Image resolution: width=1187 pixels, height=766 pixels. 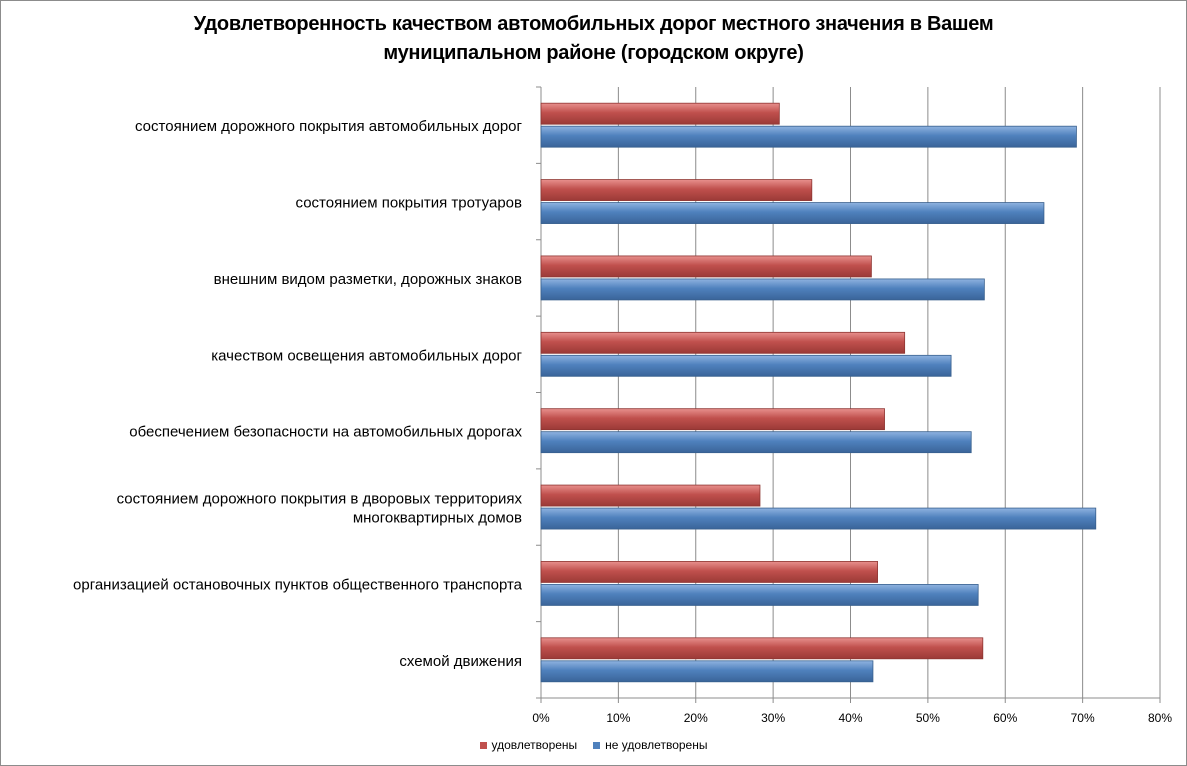 What do you see at coordinates (534, 745) in the screenshot?
I see `legend-label-satisfied: удовлетворены` at bounding box center [534, 745].